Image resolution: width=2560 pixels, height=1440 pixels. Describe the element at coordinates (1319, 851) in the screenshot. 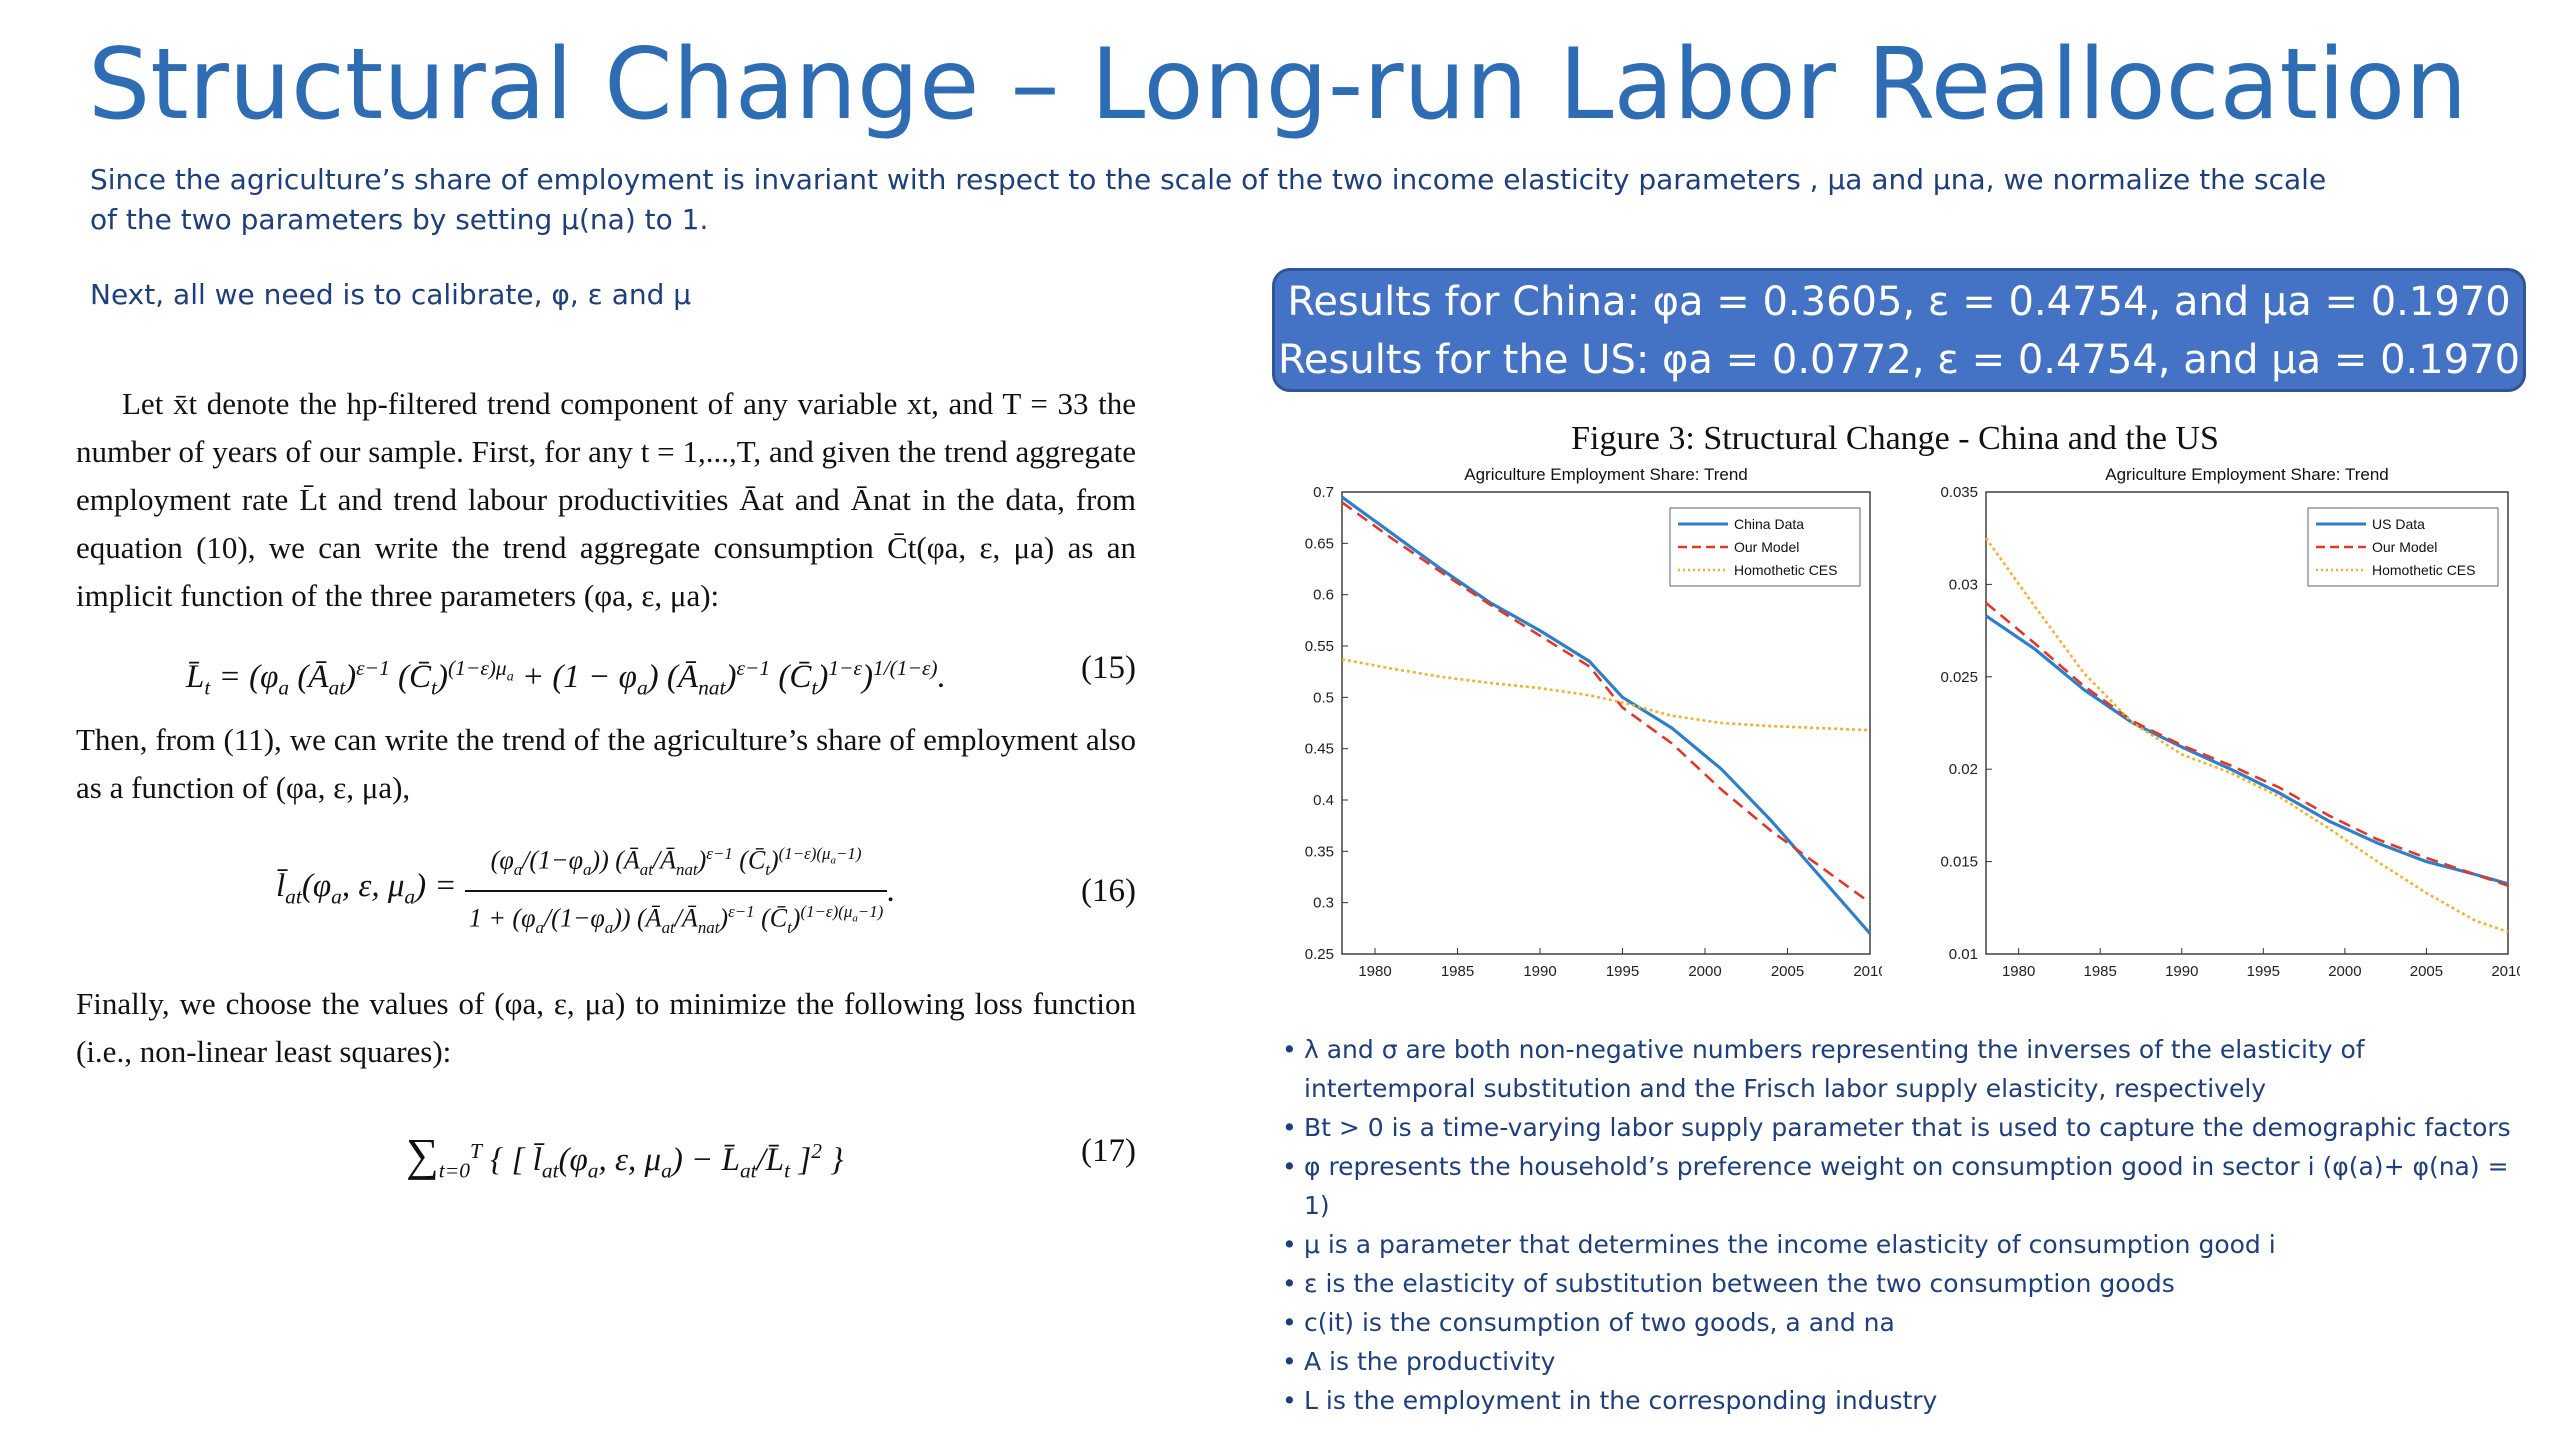

I see `y-tick-label: 0.35` at that location.